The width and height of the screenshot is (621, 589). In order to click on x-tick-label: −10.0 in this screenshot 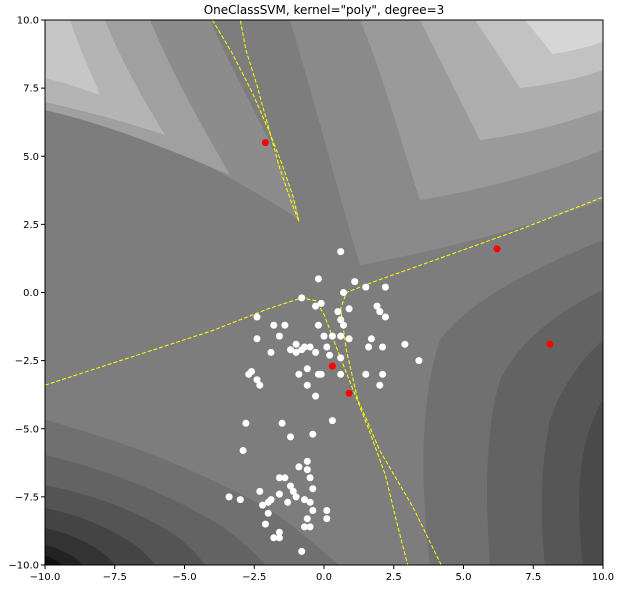, I will do `click(45, 577)`.